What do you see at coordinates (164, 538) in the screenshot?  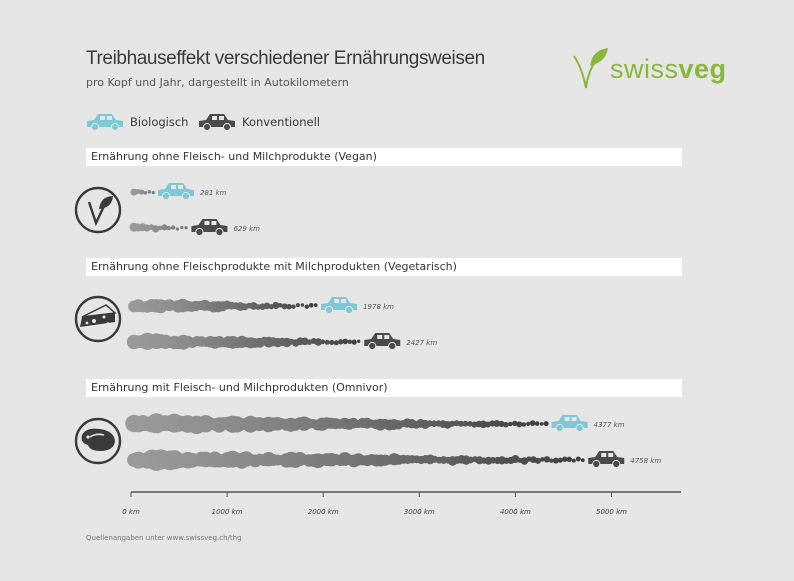 I see `source-note: Quellenangaben unter www.swissveg.ch/thg` at bounding box center [164, 538].